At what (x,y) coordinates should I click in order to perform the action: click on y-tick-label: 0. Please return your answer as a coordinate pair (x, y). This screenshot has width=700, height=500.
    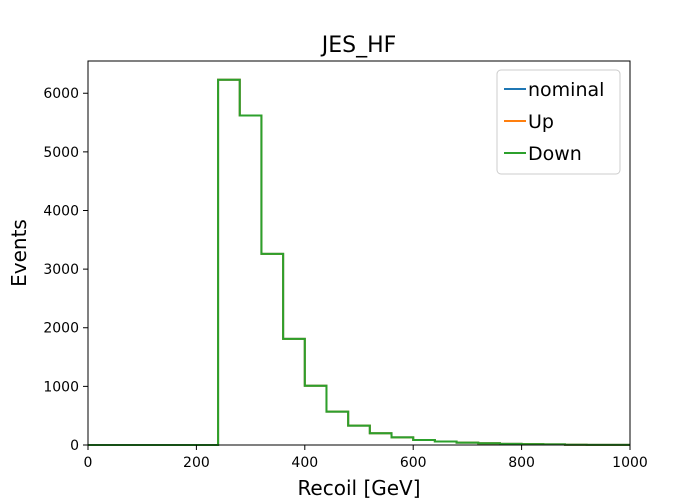
    Looking at the image, I should click on (74, 446).